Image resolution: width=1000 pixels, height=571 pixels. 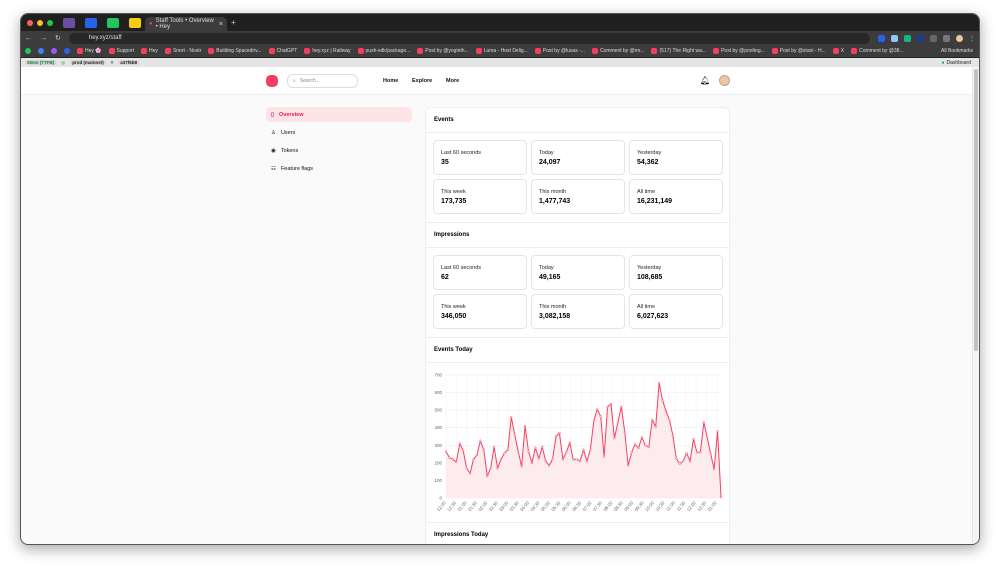 What do you see at coordinates (89, 51) in the screenshot?
I see `bookmark-item: Hey 🌸` at bounding box center [89, 51].